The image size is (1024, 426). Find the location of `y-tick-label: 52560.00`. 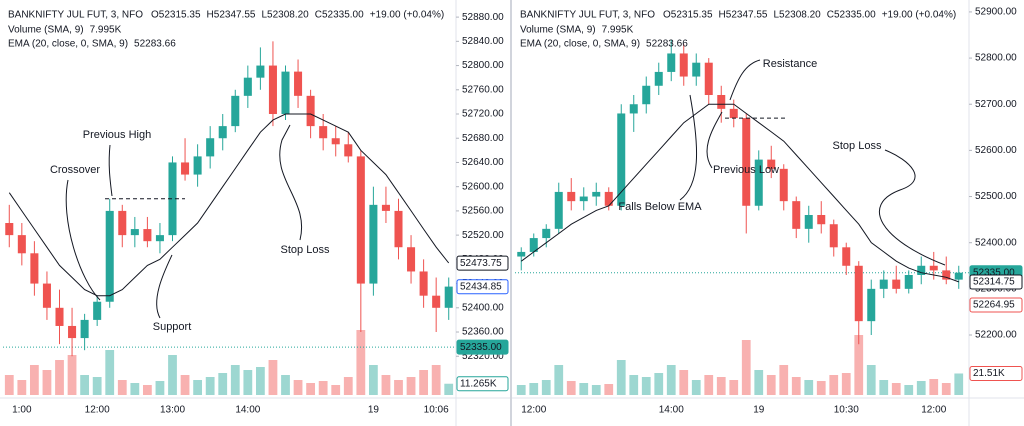

y-tick-label: 52560.00 is located at coordinates (483, 211).